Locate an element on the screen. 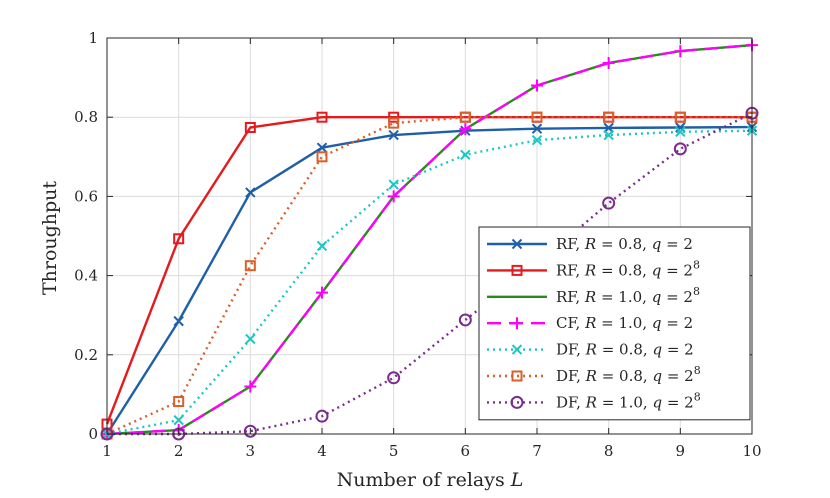  x-axis-title: Number of relays L is located at coordinates (430, 480).